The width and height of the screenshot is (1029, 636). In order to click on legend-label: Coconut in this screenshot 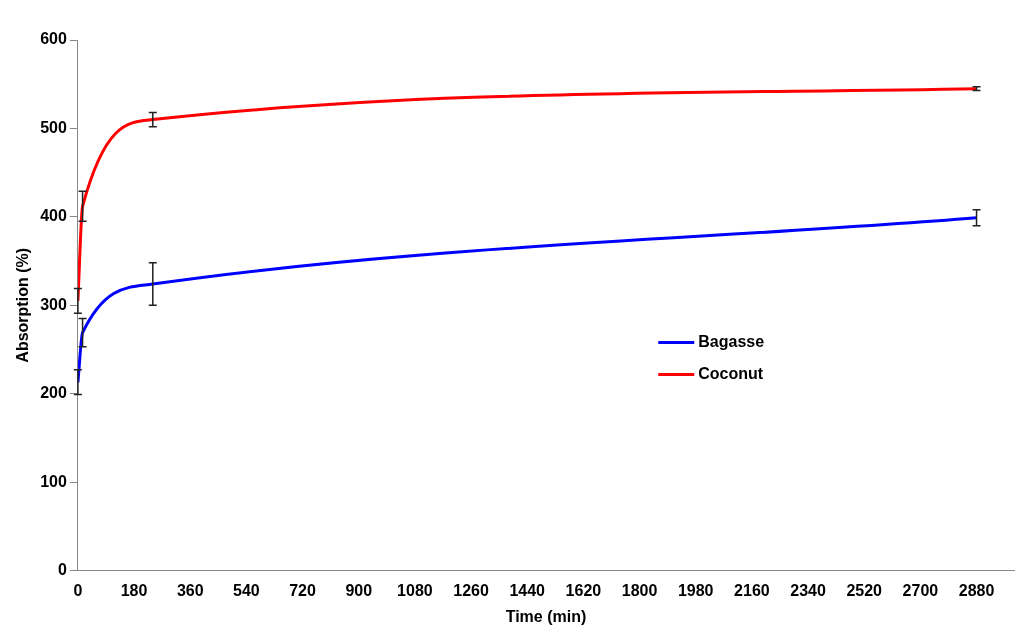, I will do `click(731, 373)`.